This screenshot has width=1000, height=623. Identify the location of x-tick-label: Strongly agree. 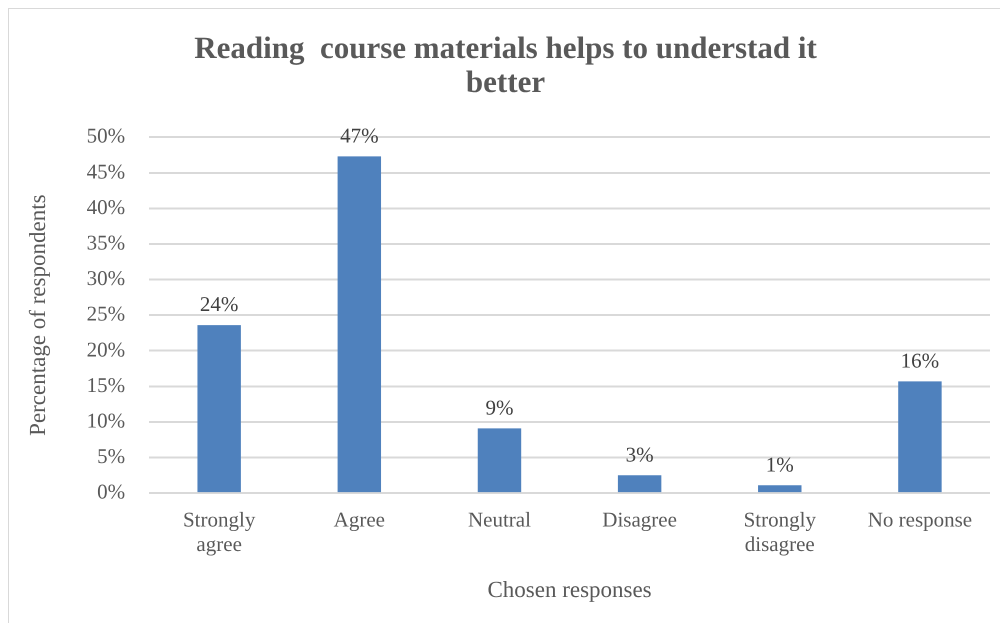
(219, 532).